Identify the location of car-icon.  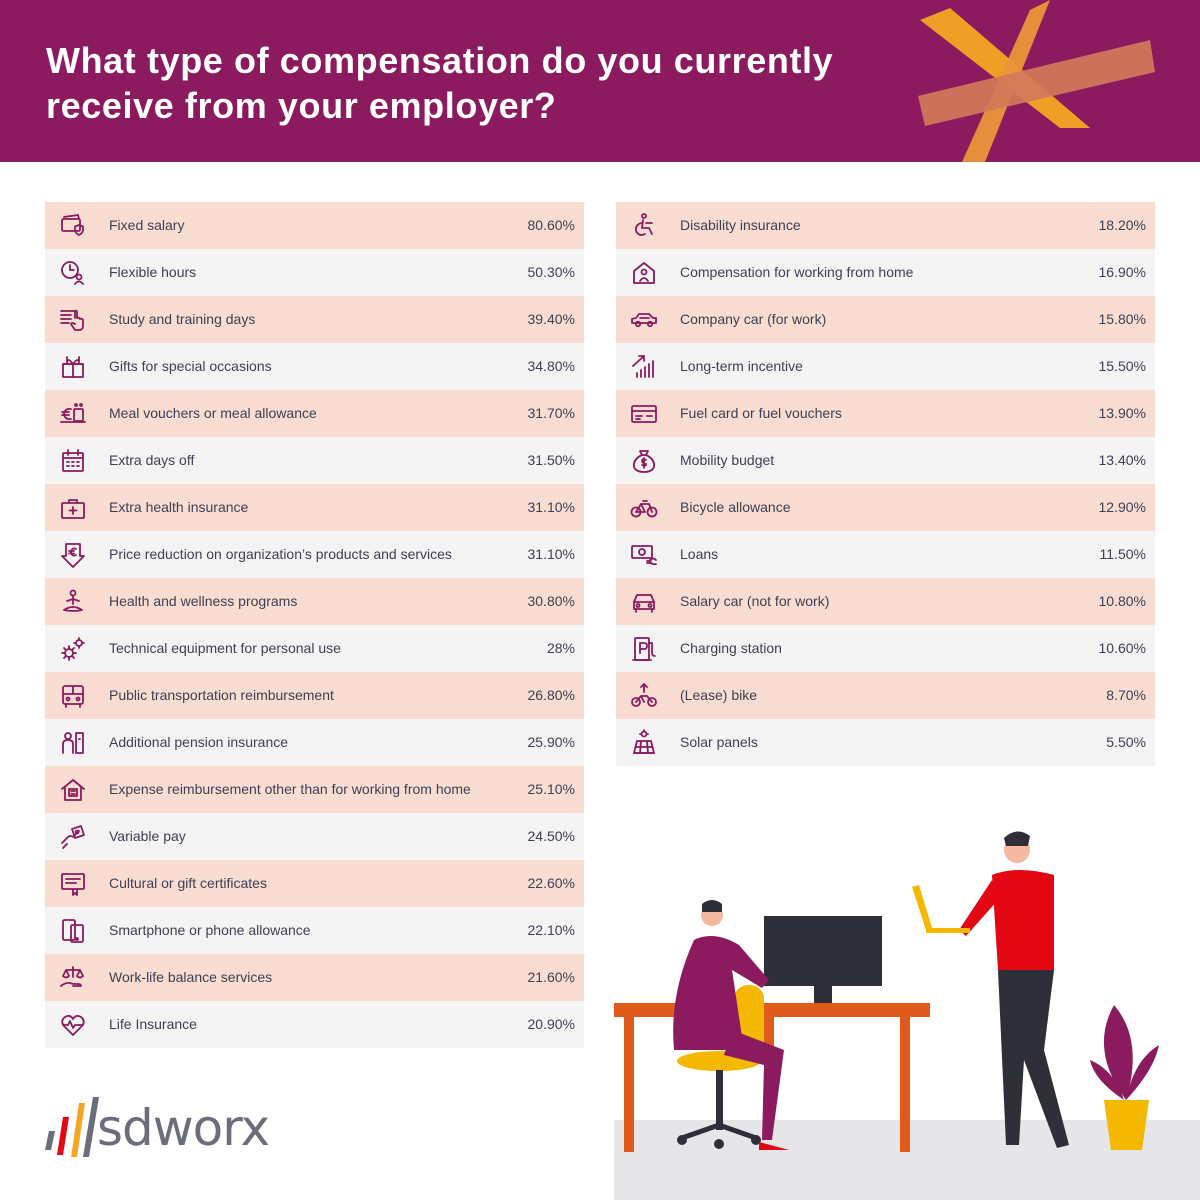
(644, 320).